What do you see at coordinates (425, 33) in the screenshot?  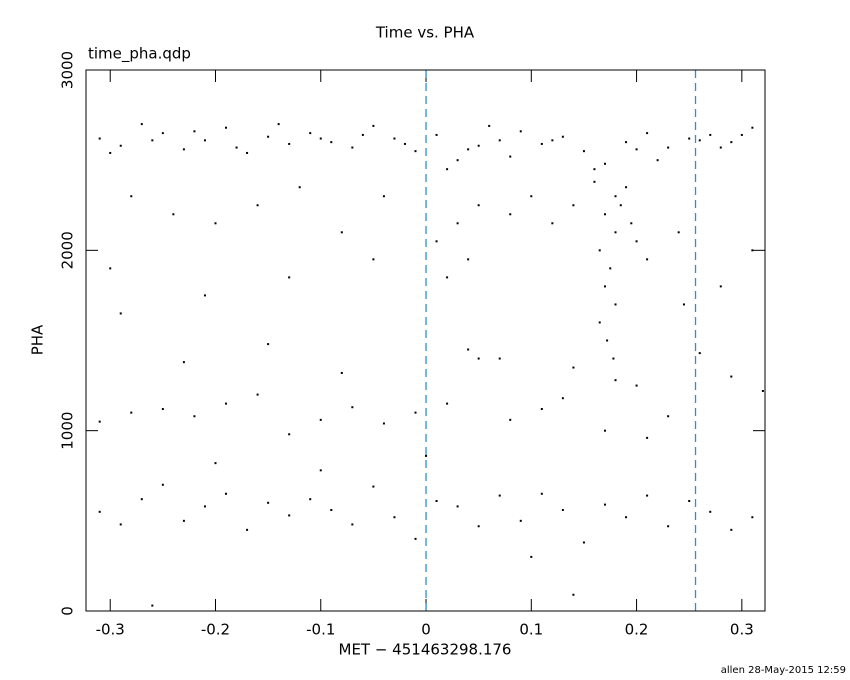 I see `chart-title: Time vs. PHA` at bounding box center [425, 33].